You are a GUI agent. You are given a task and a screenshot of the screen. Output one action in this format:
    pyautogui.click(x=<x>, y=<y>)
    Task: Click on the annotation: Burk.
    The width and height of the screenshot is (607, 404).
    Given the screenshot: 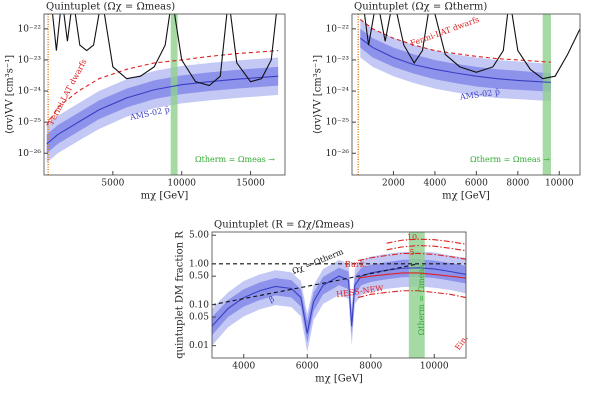 What is the action you would take?
    pyautogui.click(x=356, y=264)
    